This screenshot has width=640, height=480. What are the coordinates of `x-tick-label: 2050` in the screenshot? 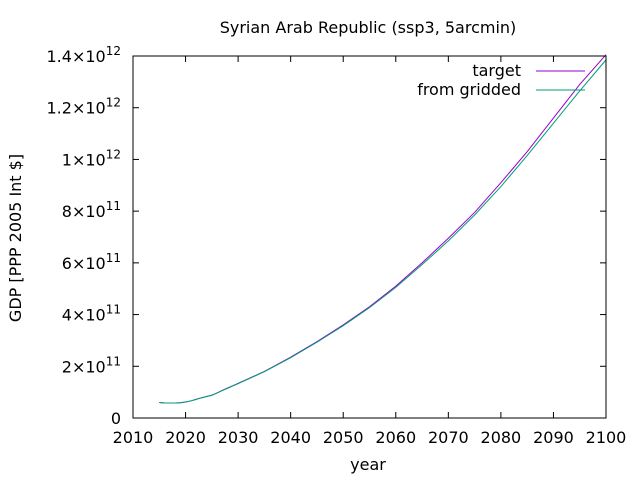 It's located at (343, 437).